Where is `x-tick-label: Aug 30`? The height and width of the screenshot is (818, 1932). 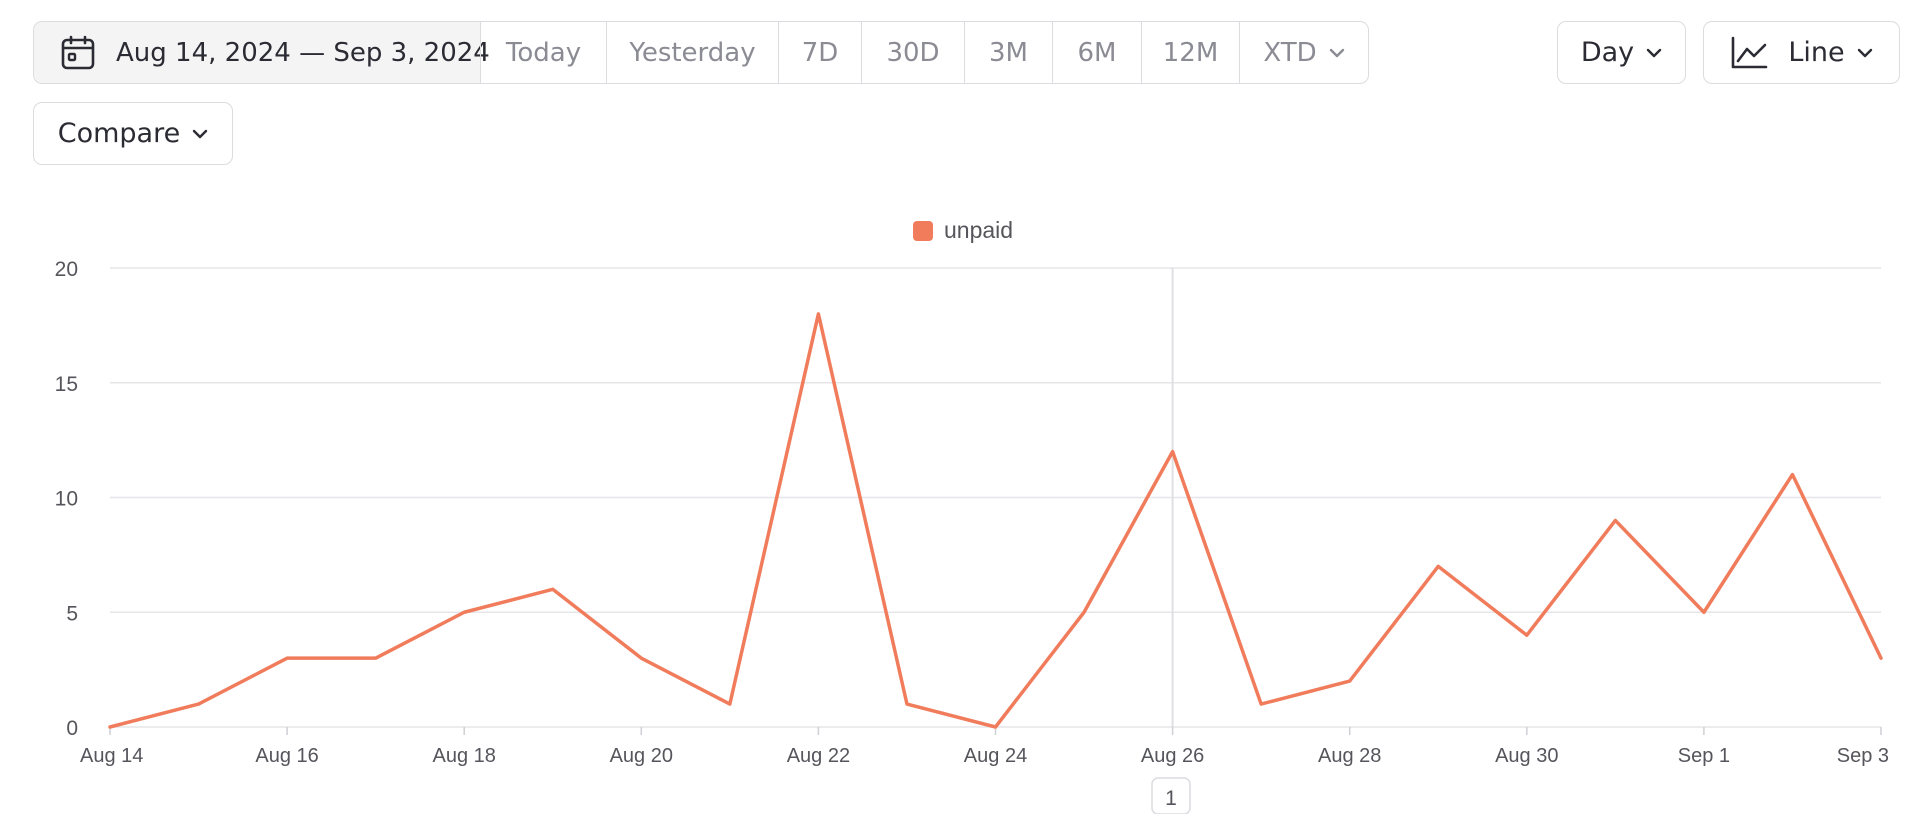
x-tick-label: Aug 30 is located at coordinates (1526, 756).